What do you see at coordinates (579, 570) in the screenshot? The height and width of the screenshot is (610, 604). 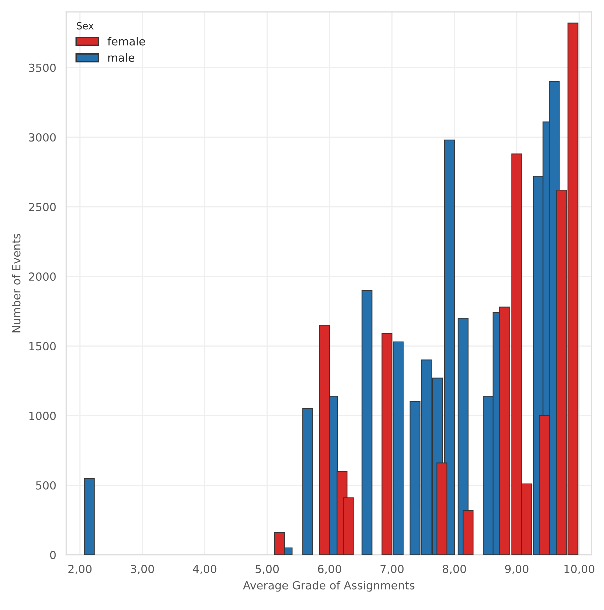 I see `x-tick-label: 10,00` at bounding box center [579, 570].